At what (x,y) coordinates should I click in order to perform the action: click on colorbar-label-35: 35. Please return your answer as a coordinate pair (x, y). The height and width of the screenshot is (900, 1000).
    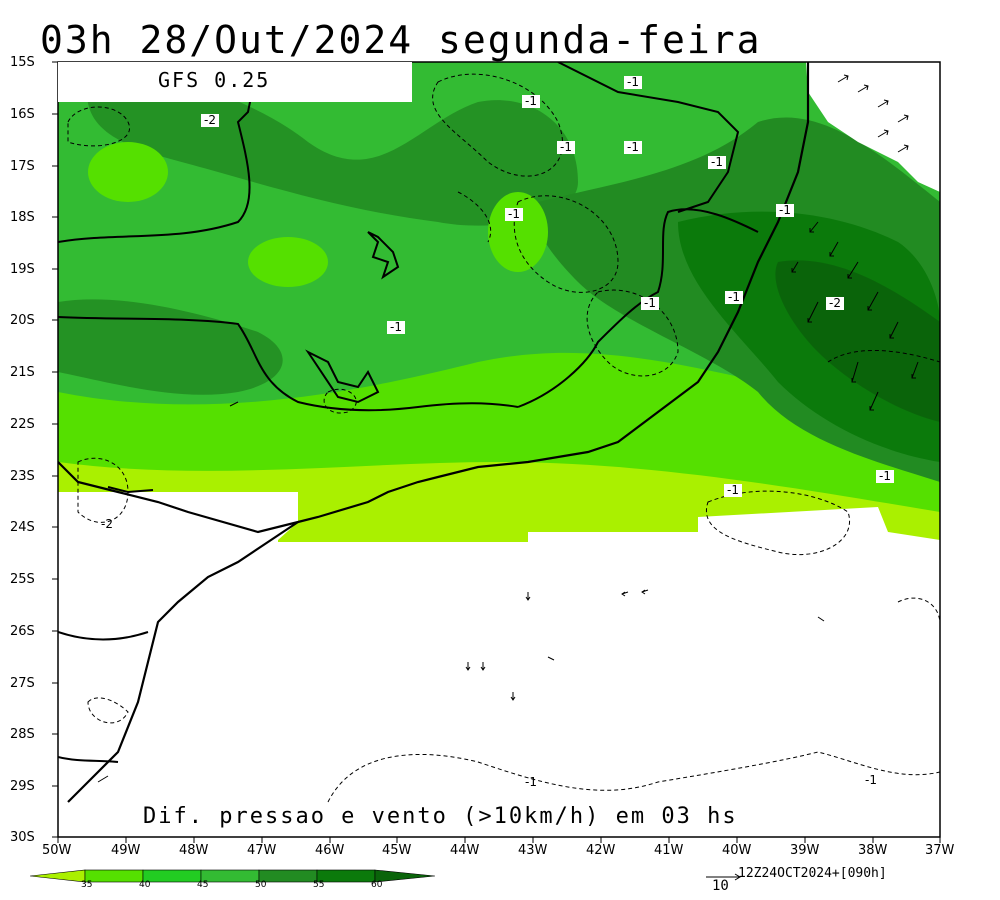
    Looking at the image, I should click on (87, 885).